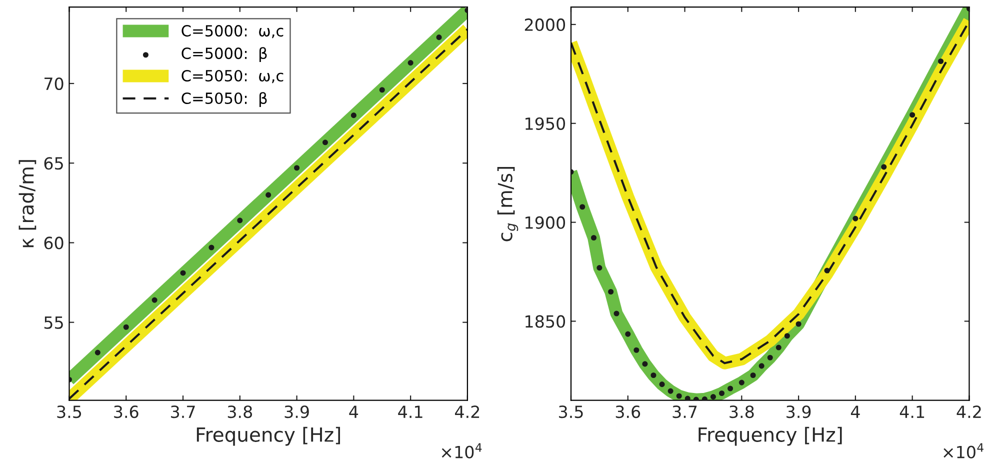 Image resolution: width=989 pixels, height=471 pixels. I want to click on y-tick-label: 1950, so click(546, 123).